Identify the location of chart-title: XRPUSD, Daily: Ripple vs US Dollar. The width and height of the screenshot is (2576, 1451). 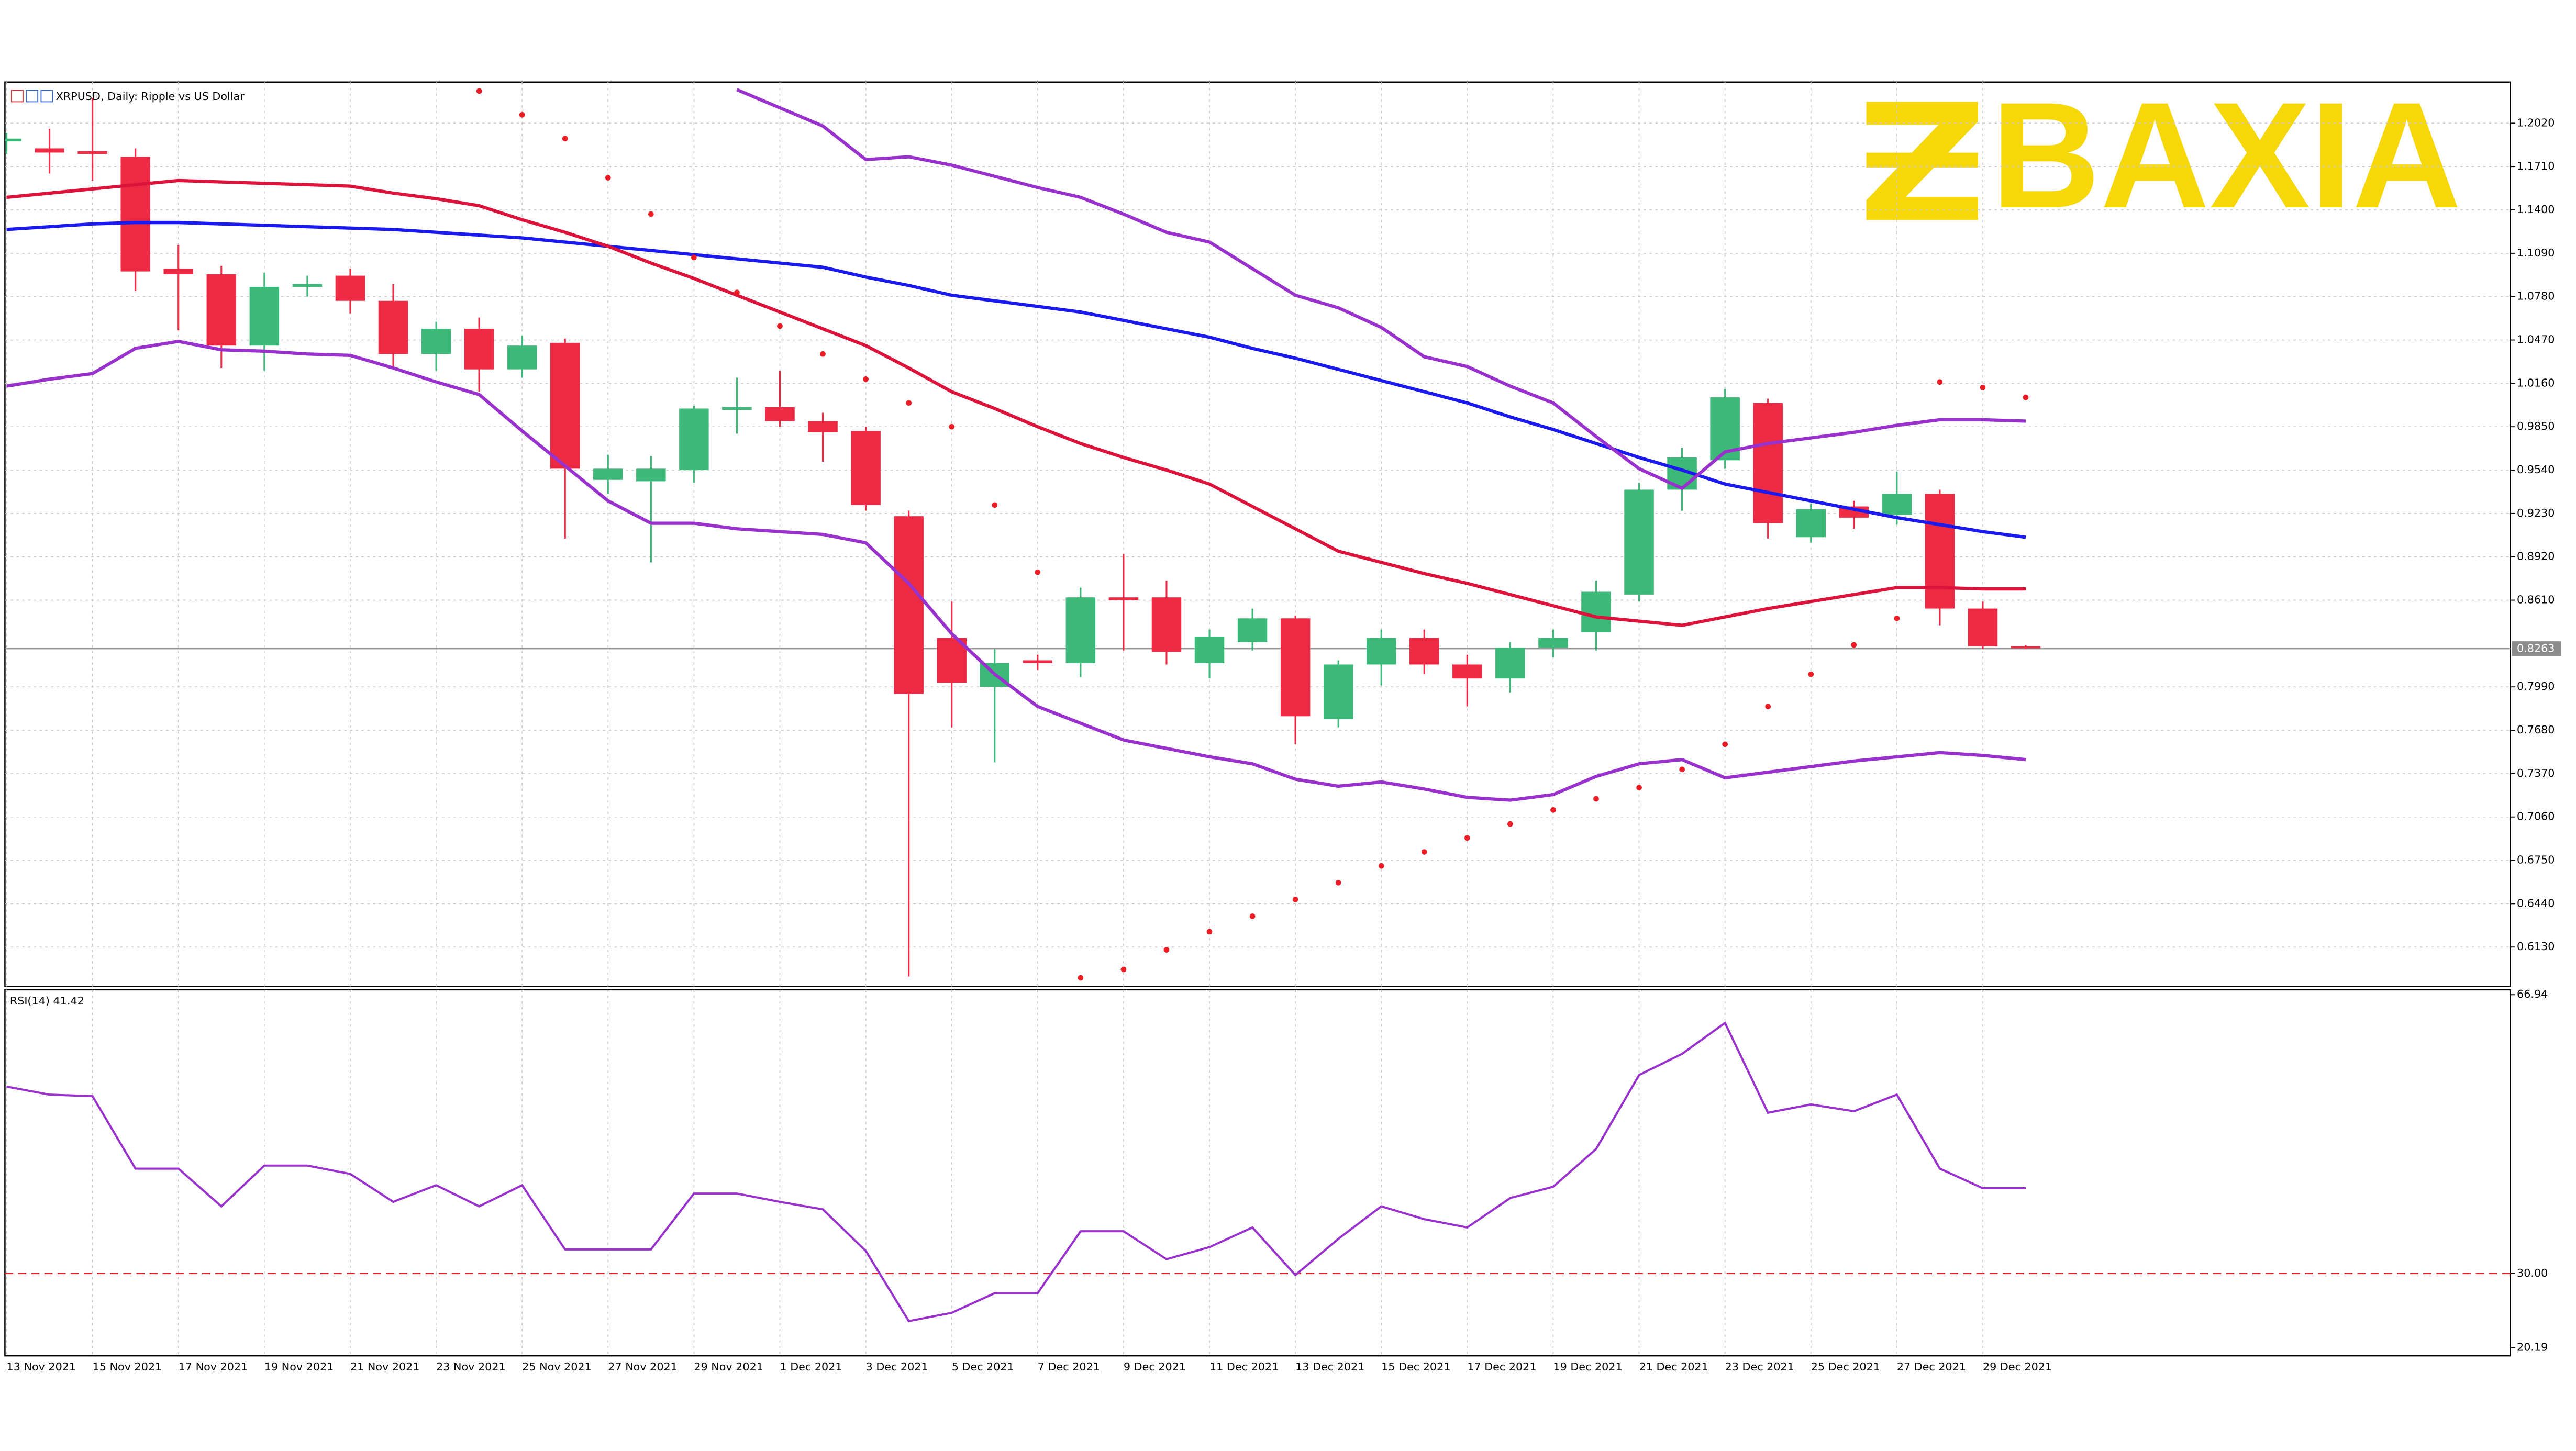
(150, 97).